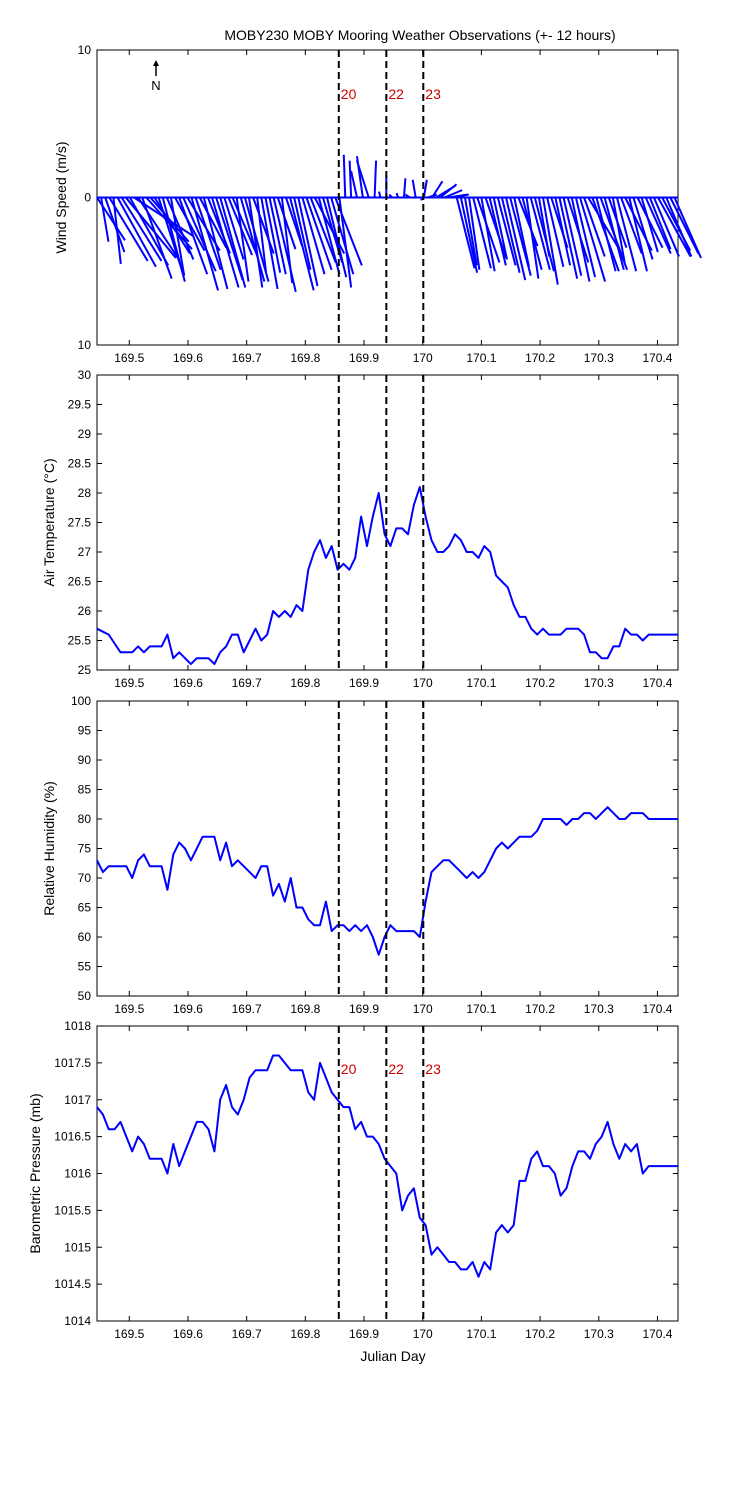  Describe the element at coordinates (72, 1137) in the screenshot. I see `y-tick-label: 1016.5` at that location.